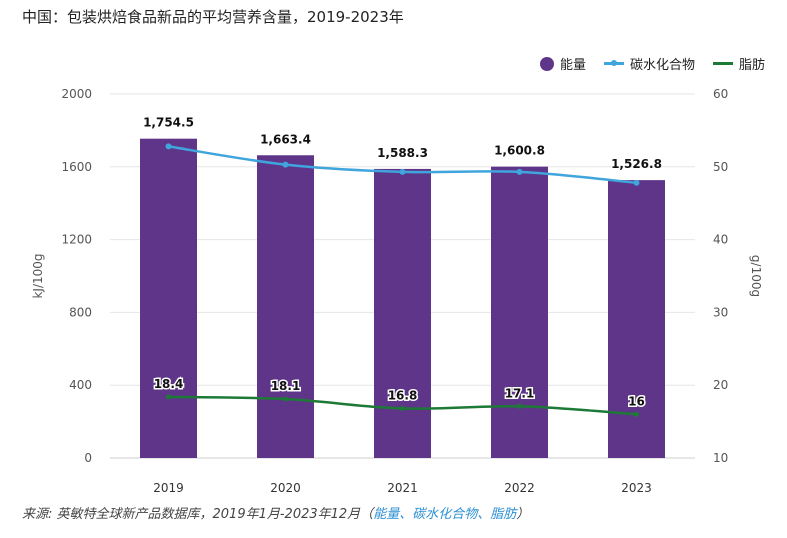 This screenshot has width=787, height=538. What do you see at coordinates (523, 514) in the screenshot?
I see `source-suffix: ）` at bounding box center [523, 514].